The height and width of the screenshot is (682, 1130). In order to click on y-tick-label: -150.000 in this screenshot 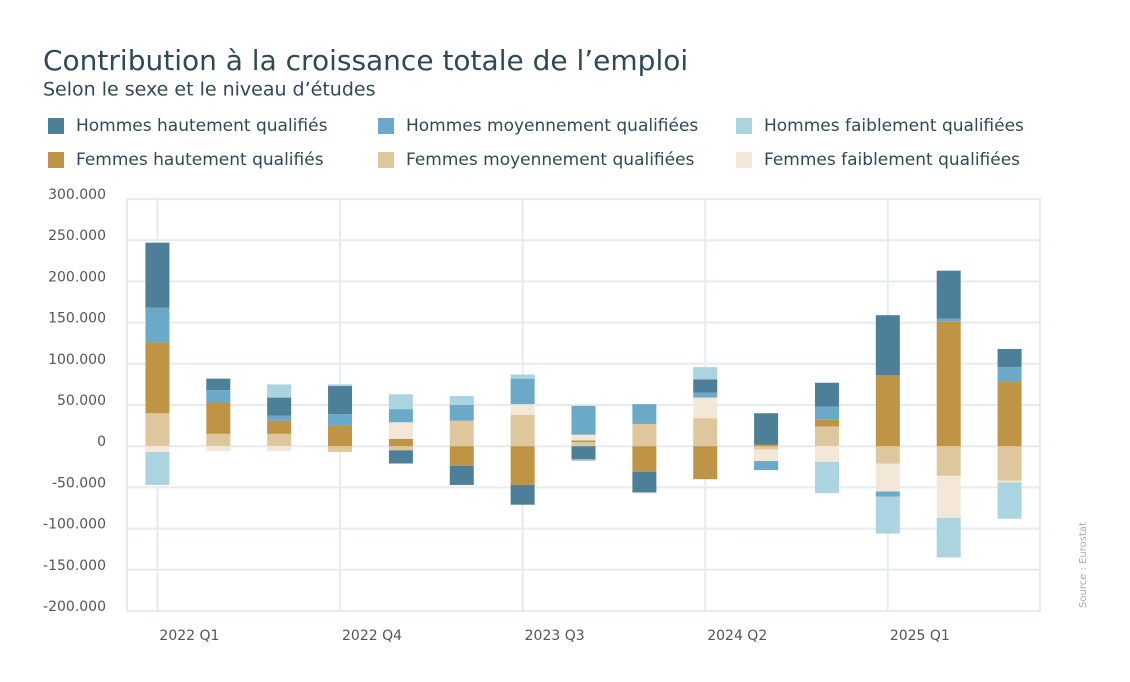, I will do `click(74, 566)`.